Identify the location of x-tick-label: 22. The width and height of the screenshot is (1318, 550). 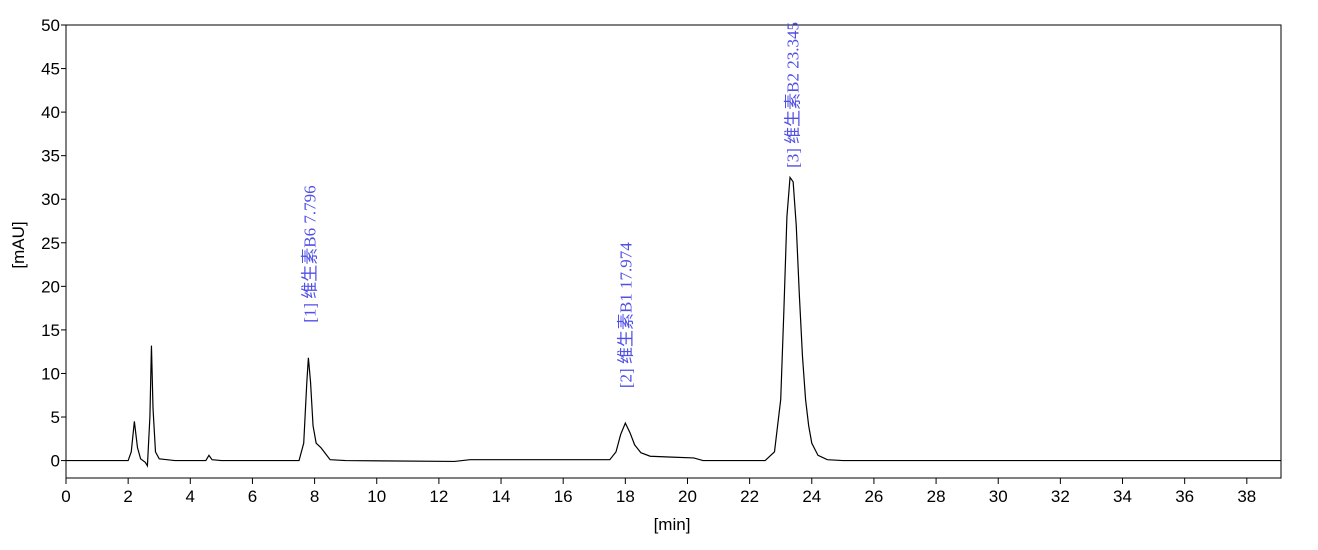
(749, 496).